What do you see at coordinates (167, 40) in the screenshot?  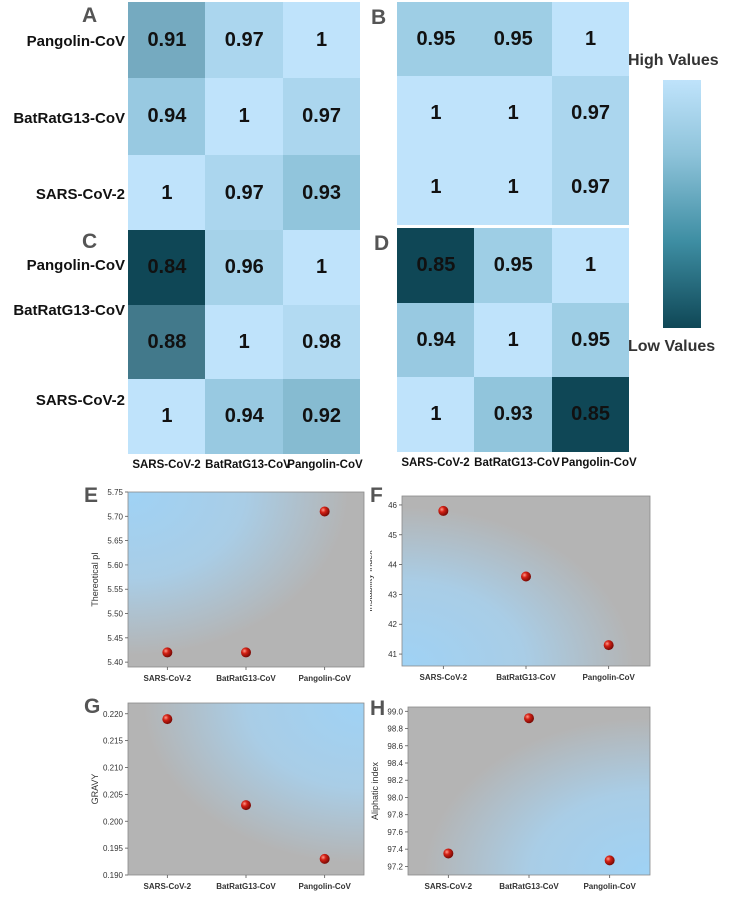 I see `heatmap-cell: 0.91` at bounding box center [167, 40].